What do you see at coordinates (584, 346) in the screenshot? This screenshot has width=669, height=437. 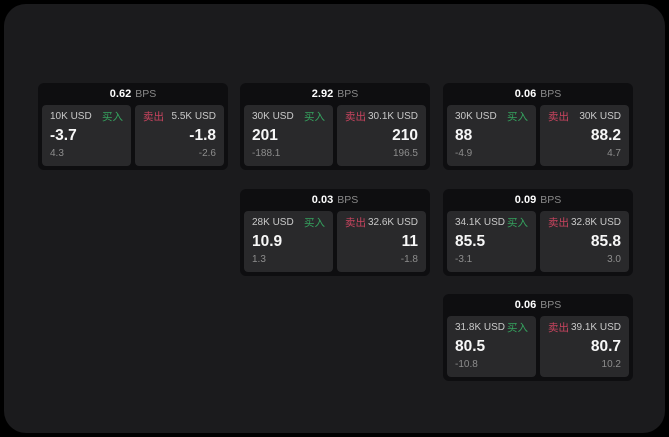 I see `sell-tile: 卖出 39.1K USD 80.7 10.2` at bounding box center [584, 346].